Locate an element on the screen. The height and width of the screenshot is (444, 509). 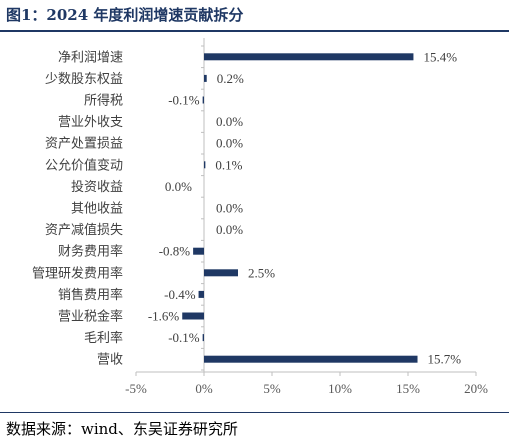
category-label: 其他收益 is located at coordinates (97, 209).